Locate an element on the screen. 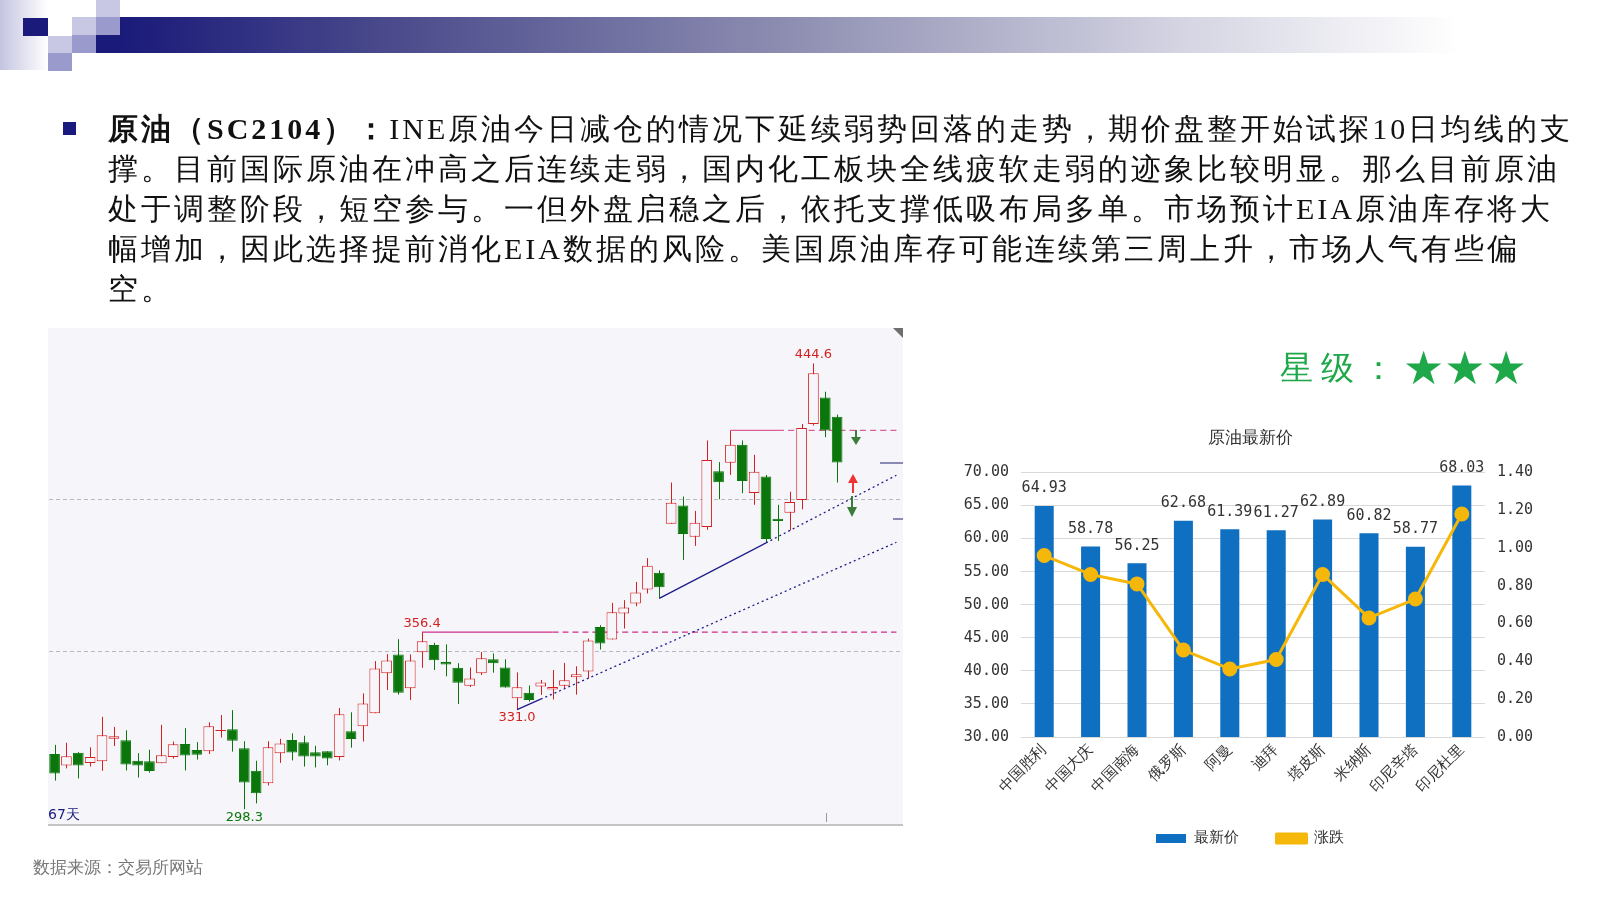 The width and height of the screenshot is (1600, 900). x-tick-label: 迪拜 is located at coordinates (1265, 757).